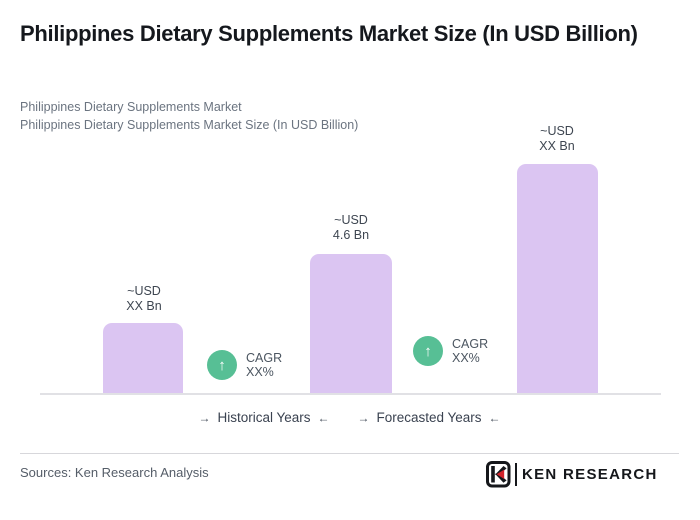 Image resolution: width=700 pixels, height=520 pixels. Describe the element at coordinates (470, 351) in the screenshot. I see `cagr-label-2: CAGR XX%` at that location.